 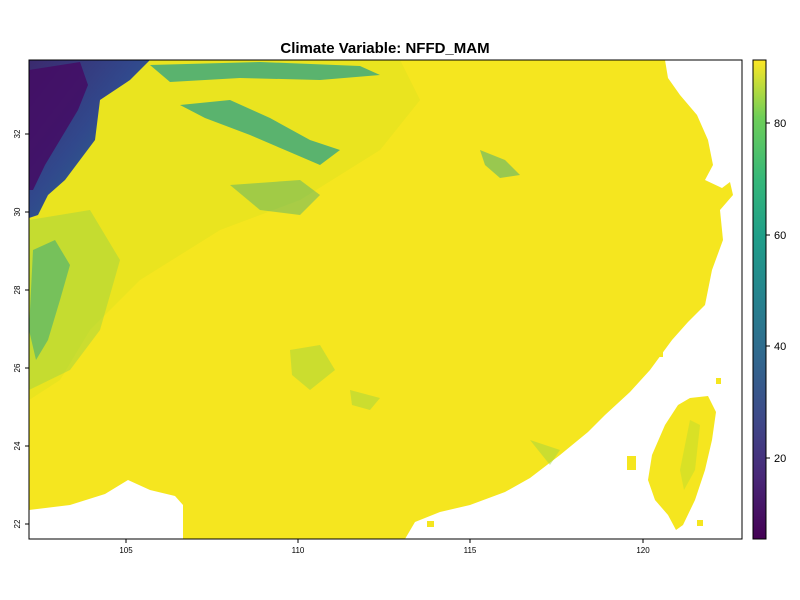 I want to click on legend-colorbar, so click(x=759, y=299).